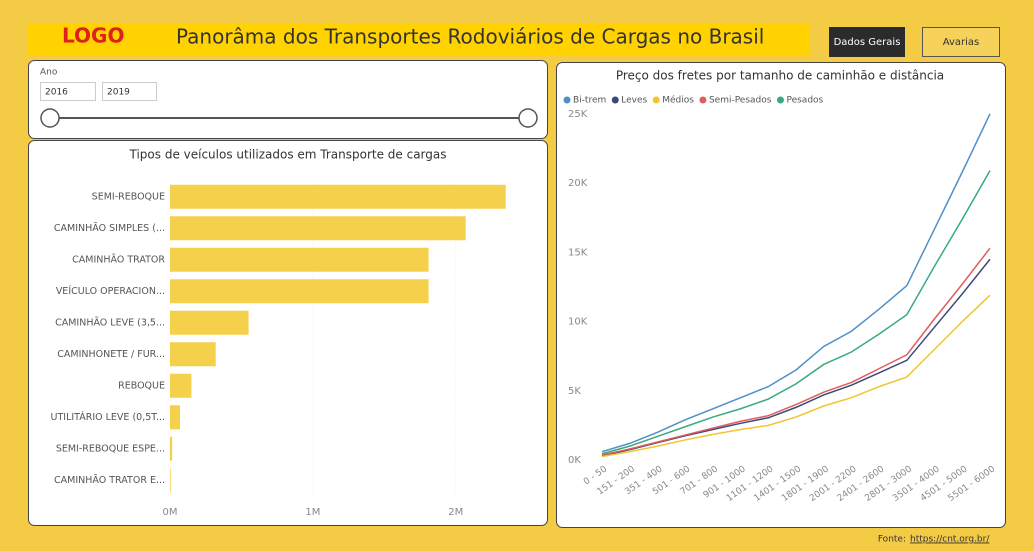 This screenshot has height=551, width=1034. What do you see at coordinates (678, 100) in the screenshot?
I see `legend-label: Médios` at bounding box center [678, 100].